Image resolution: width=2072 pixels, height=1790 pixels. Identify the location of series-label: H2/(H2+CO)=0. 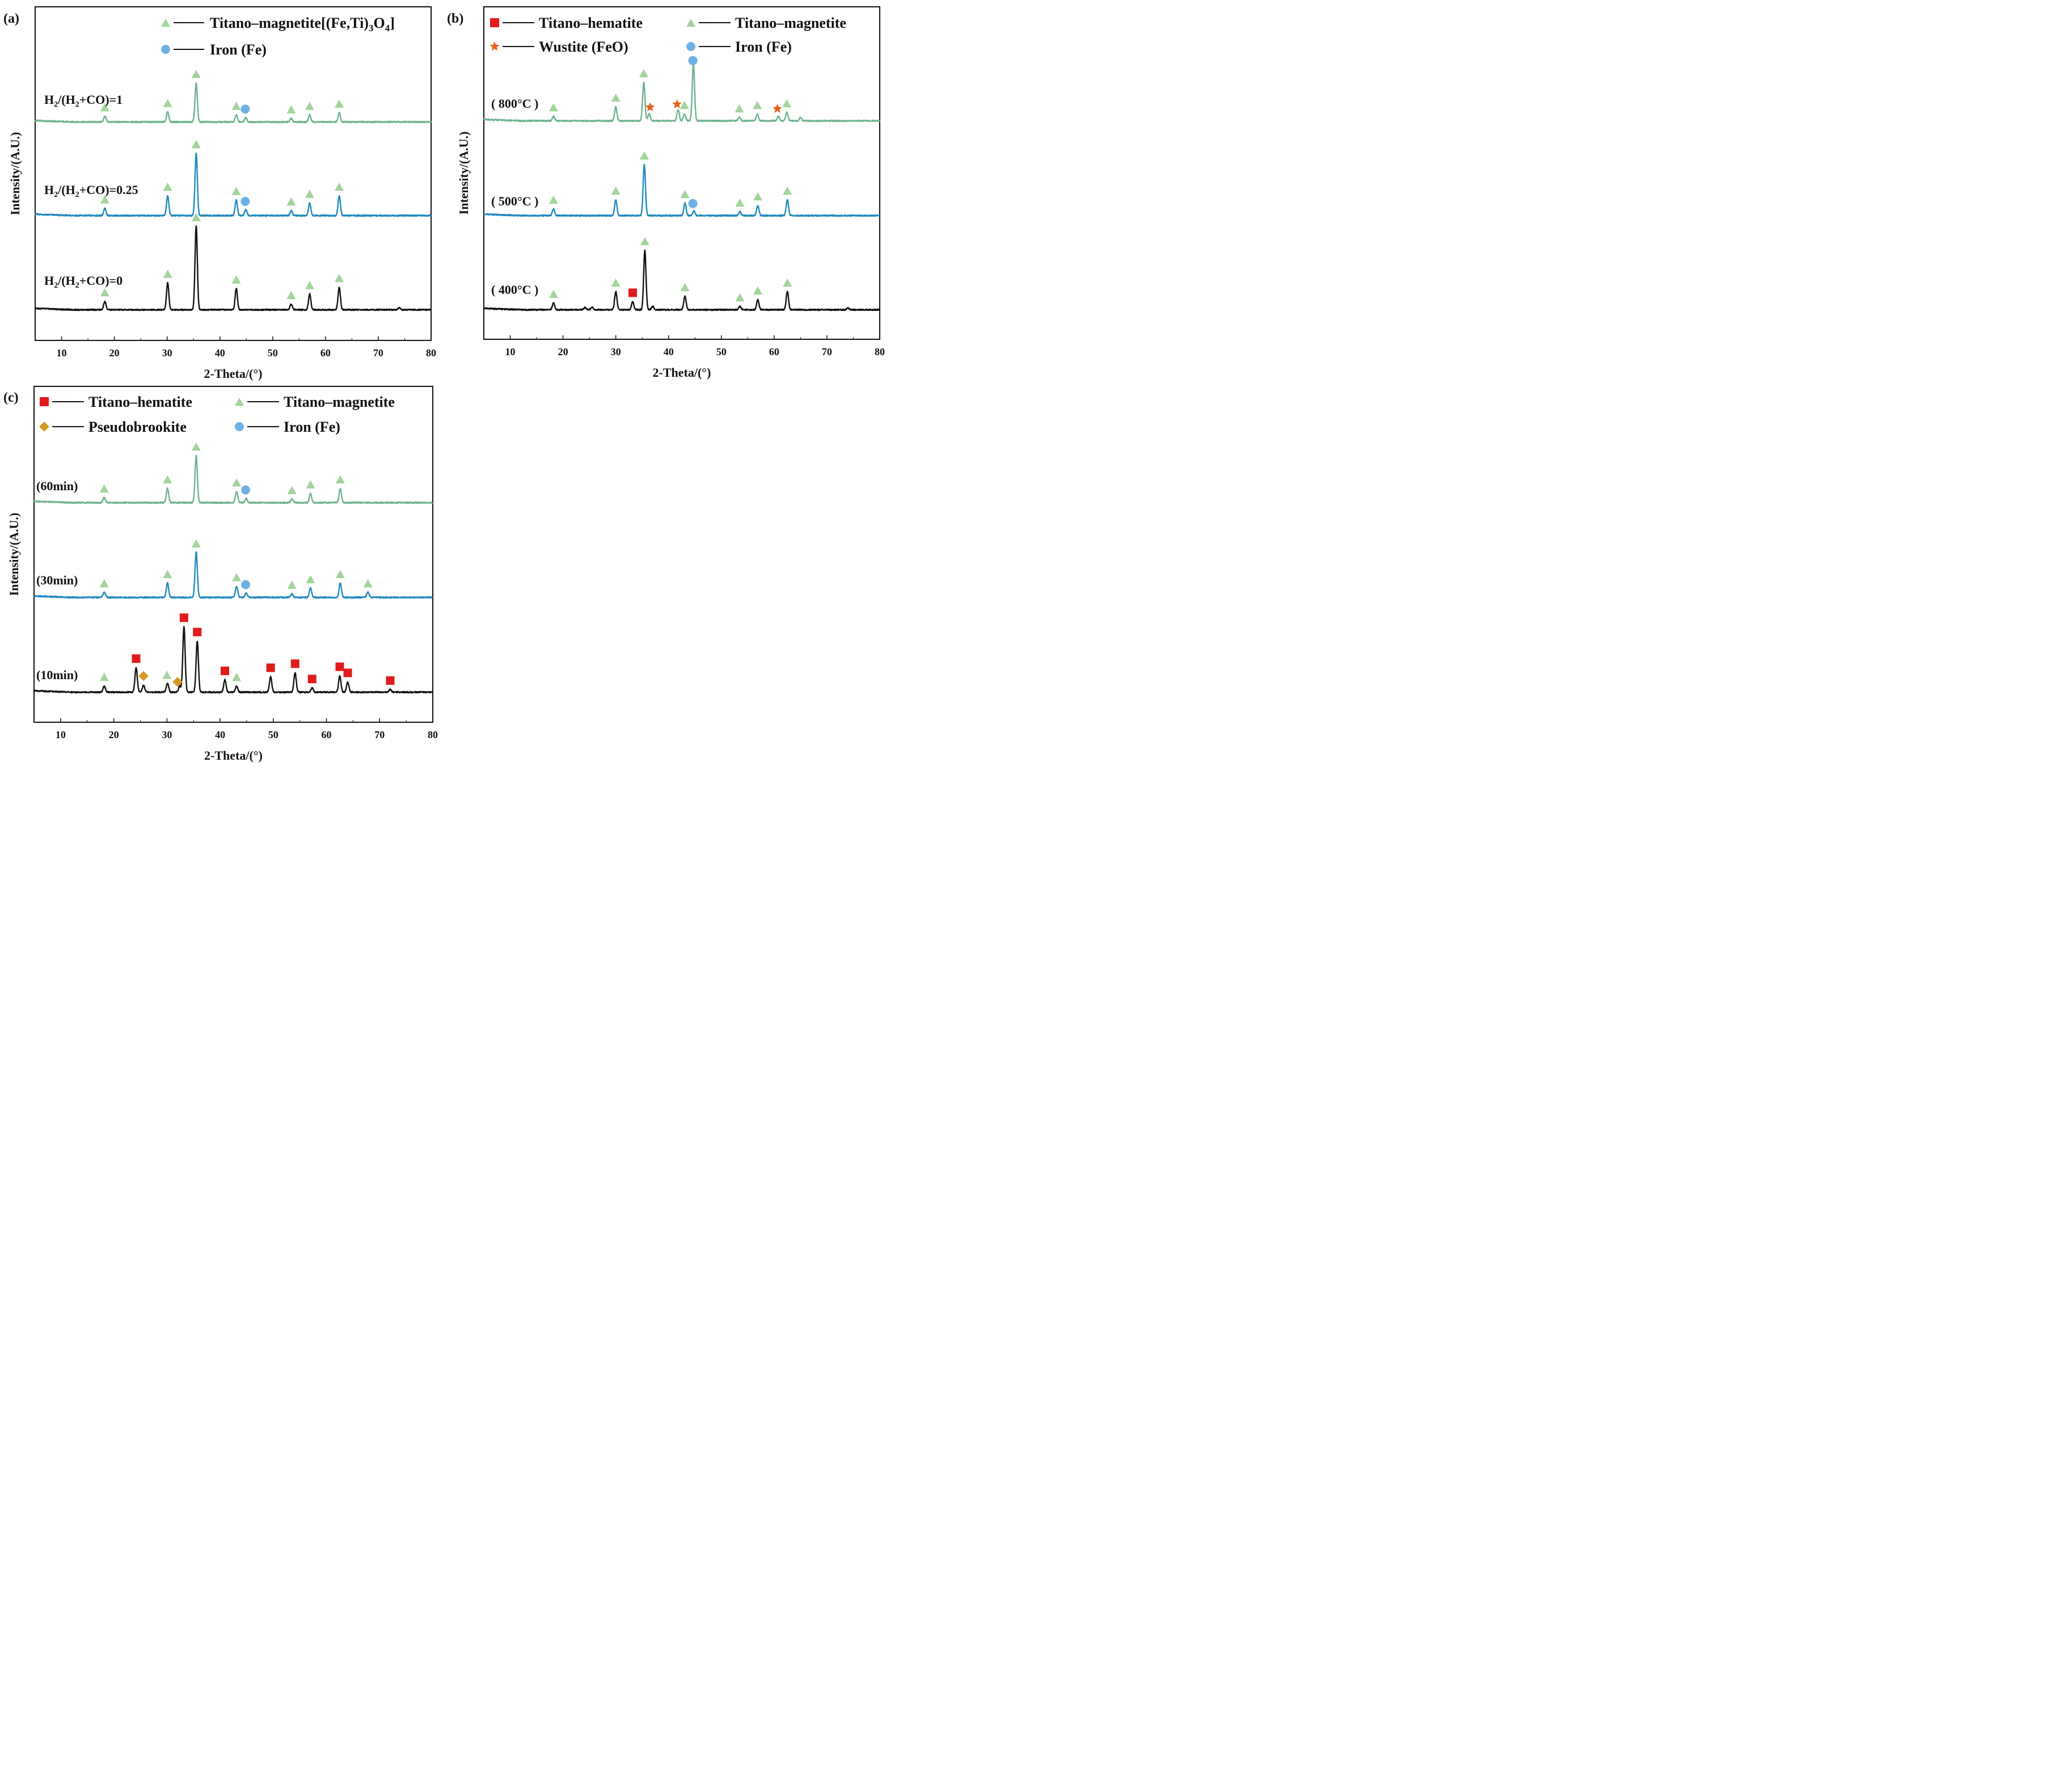
(83, 281).